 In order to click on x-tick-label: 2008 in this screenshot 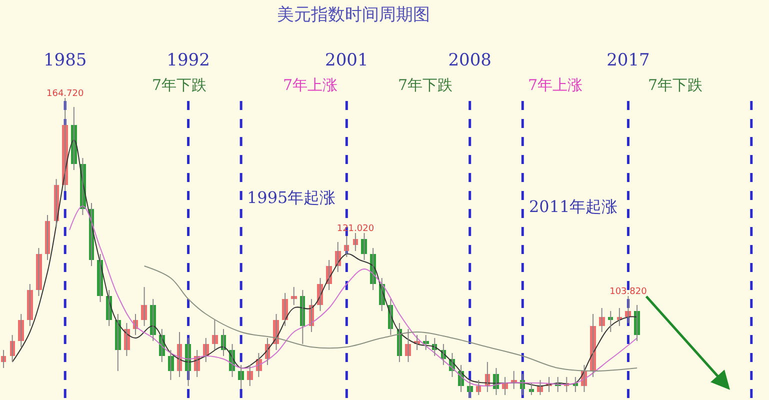, I will do `click(470, 60)`.